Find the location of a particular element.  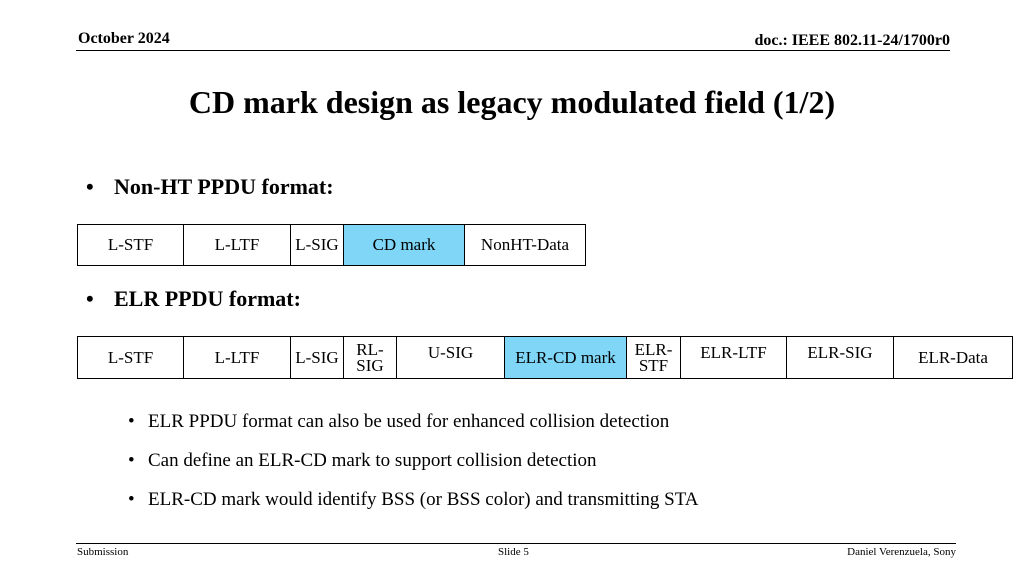

footer-slide-number: Slide 5 is located at coordinates (513, 552).